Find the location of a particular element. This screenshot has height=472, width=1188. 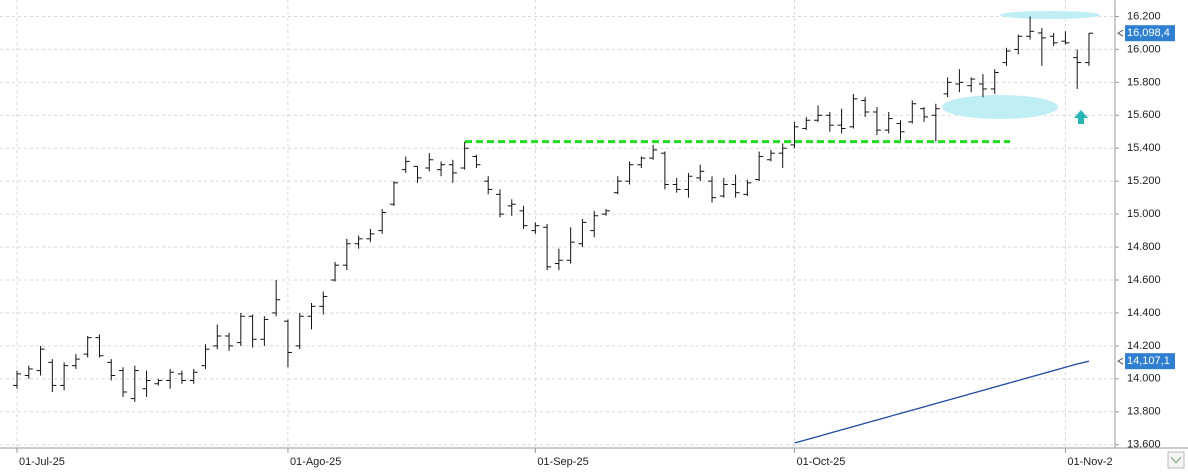

highlight-top is located at coordinates (1050, 15).